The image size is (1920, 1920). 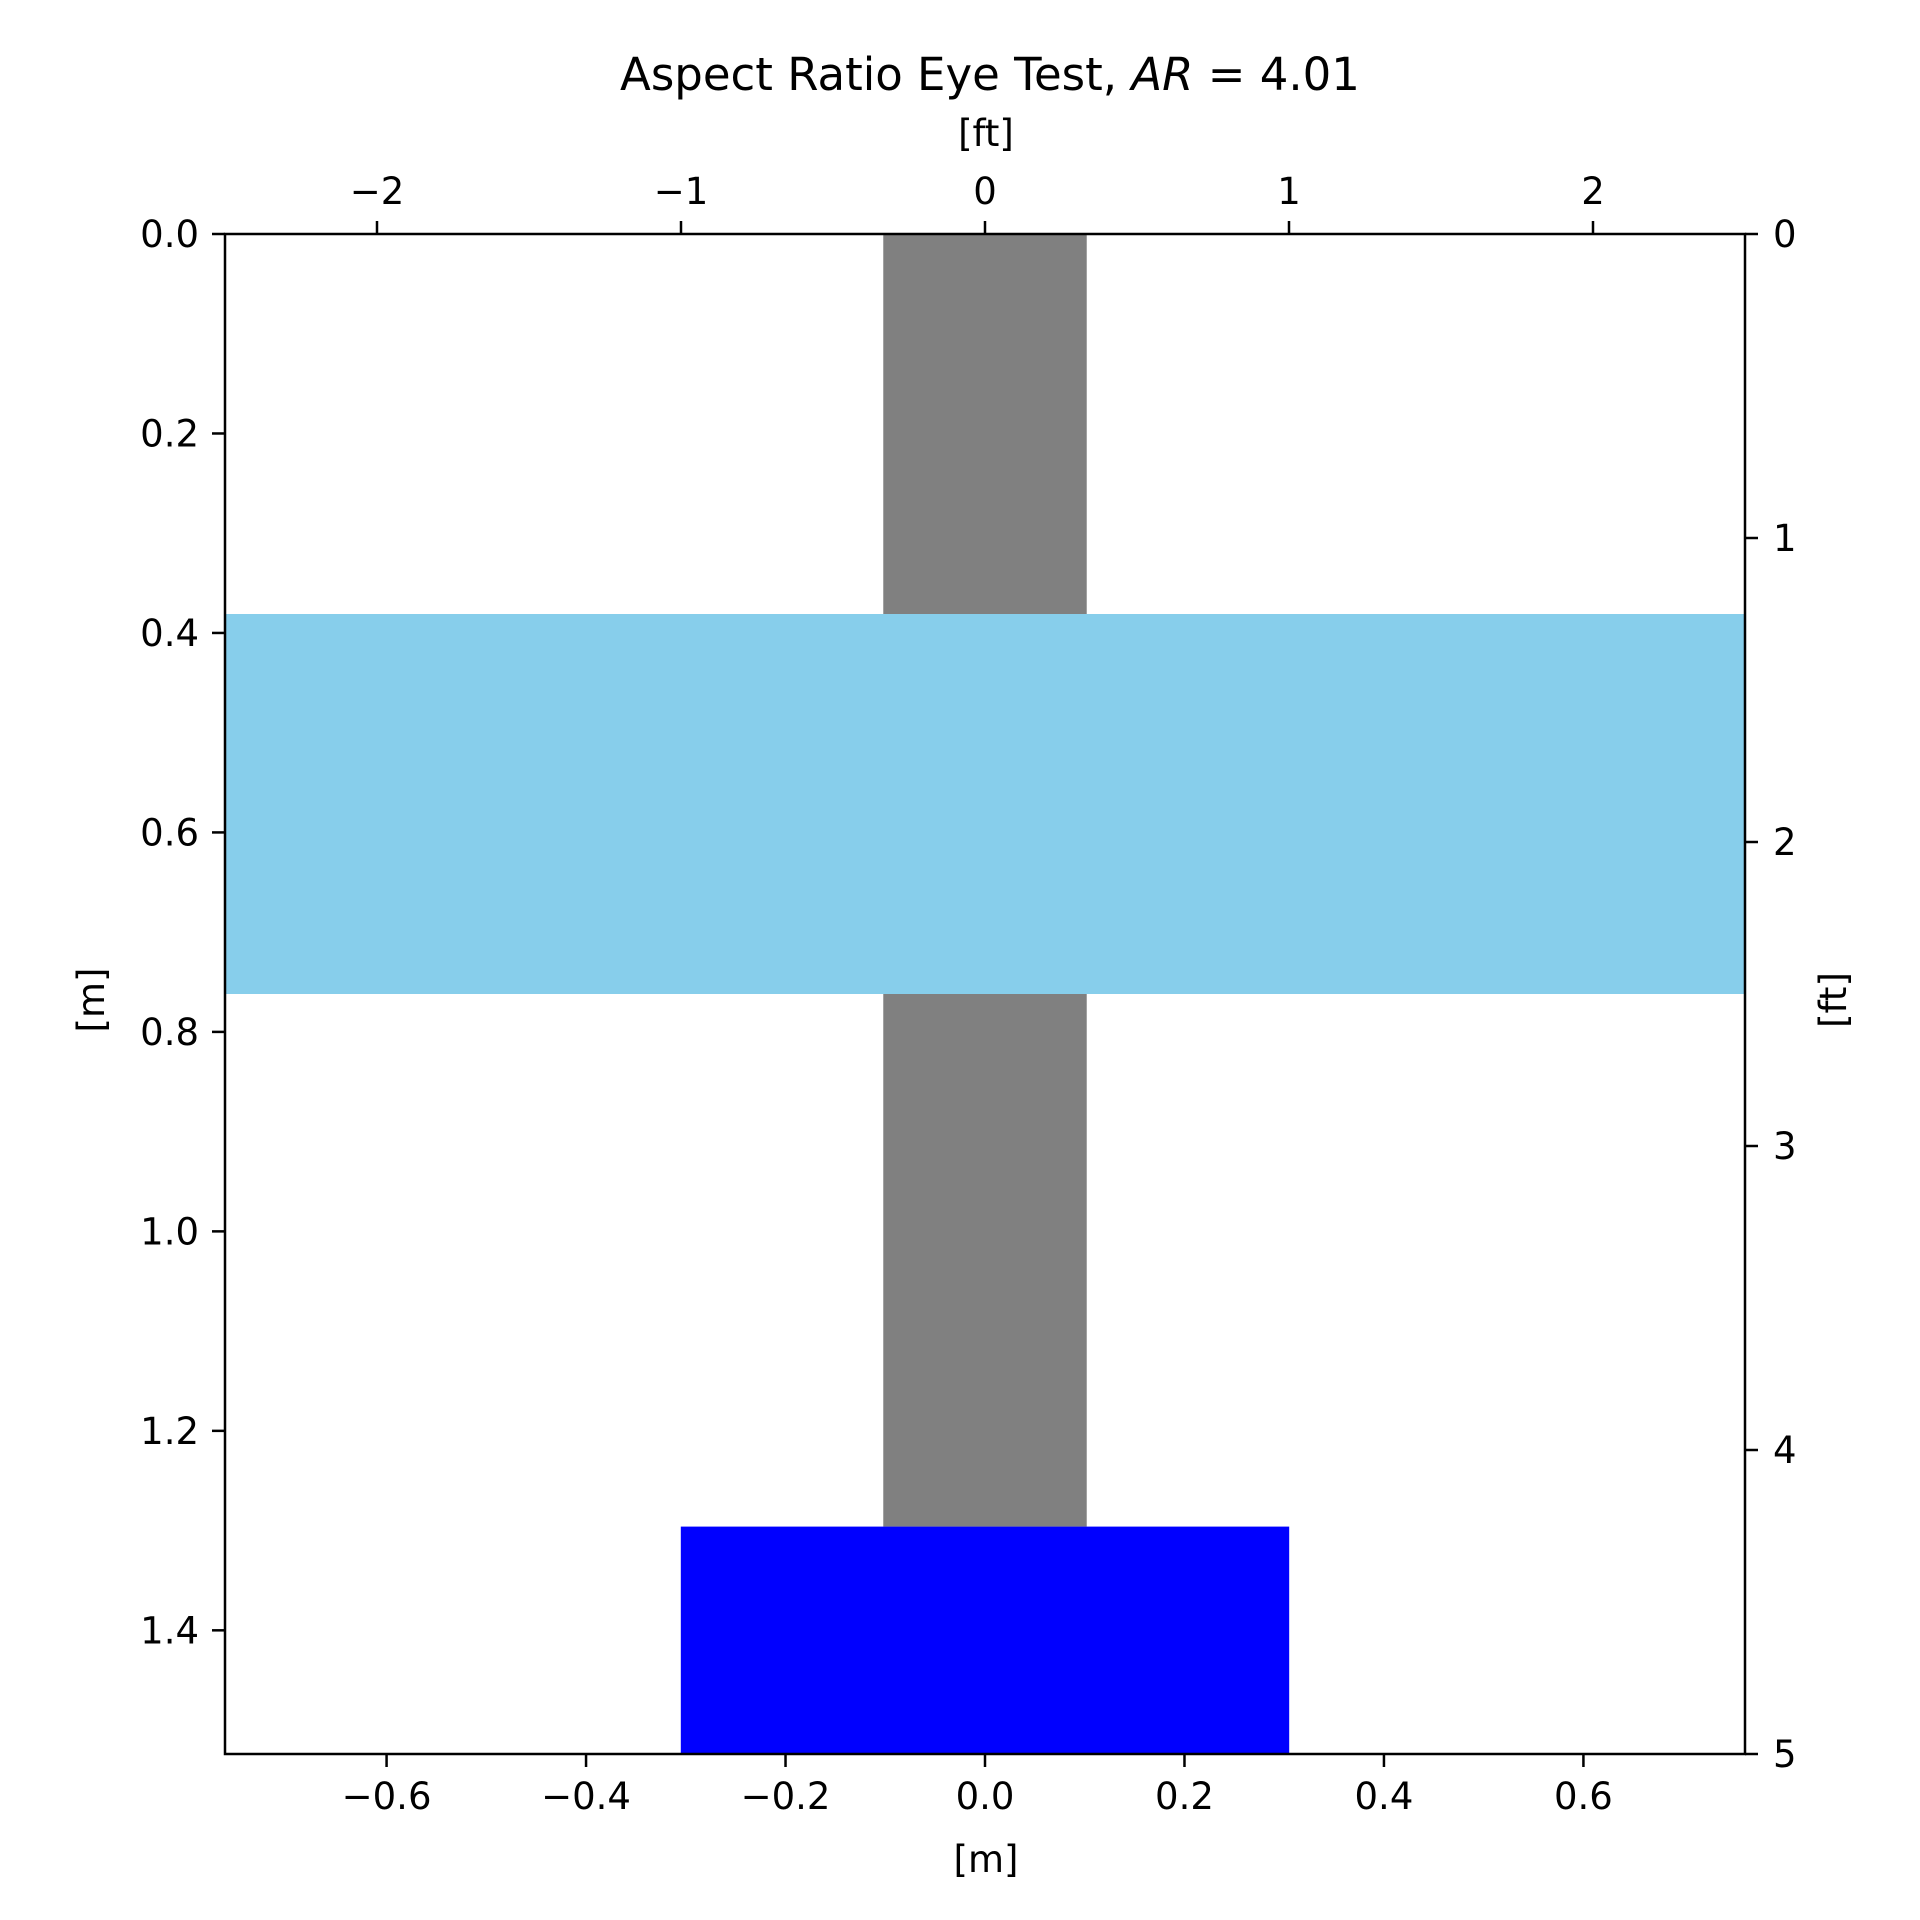 What do you see at coordinates (91, 1000) in the screenshot?
I see `y-axis-label: [m]` at bounding box center [91, 1000].